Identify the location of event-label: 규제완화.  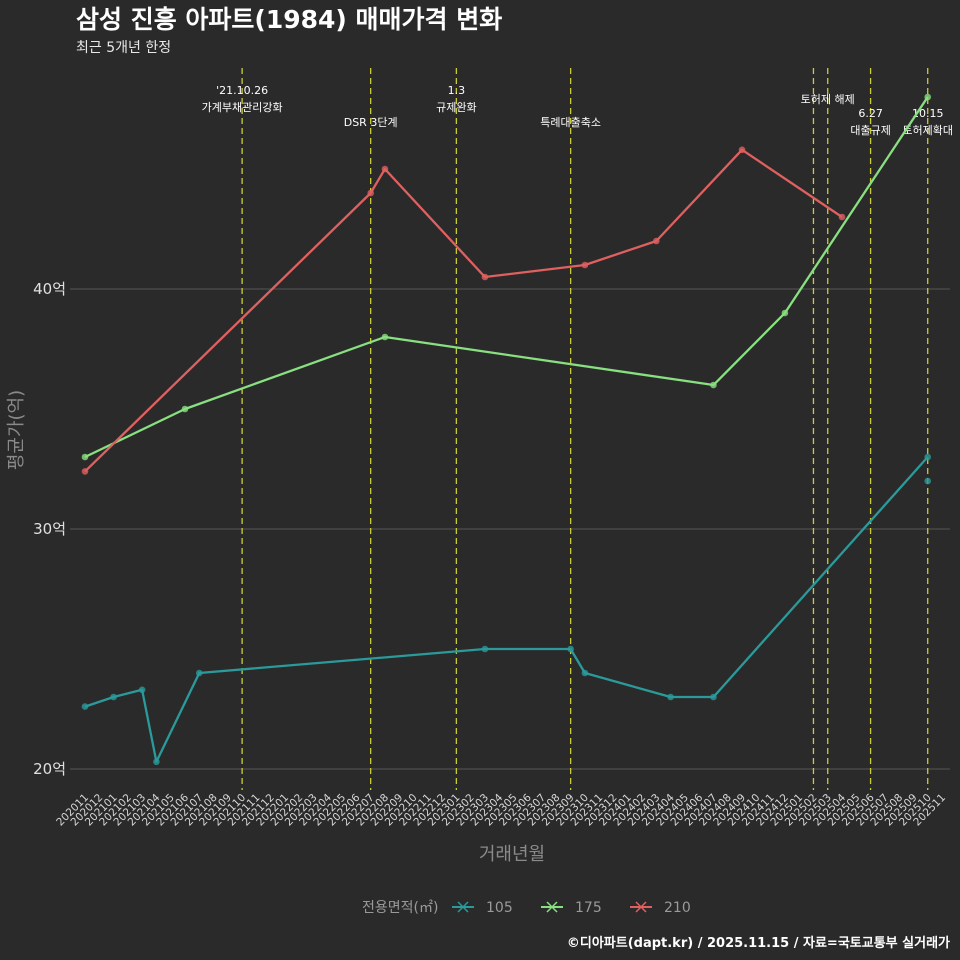
(456, 107).